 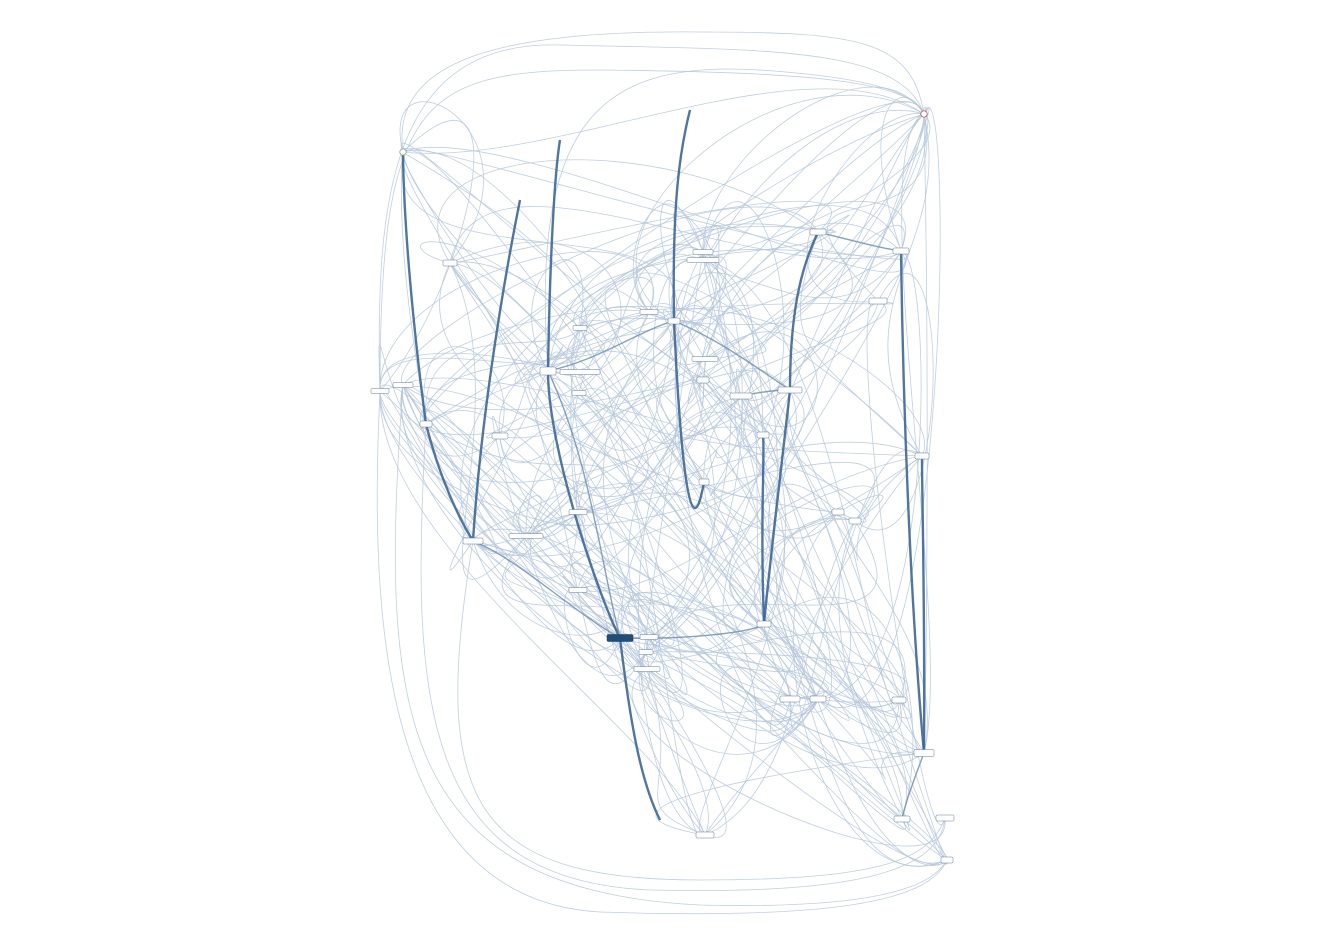 What do you see at coordinates (924, 114) in the screenshot?
I see `end-node` at bounding box center [924, 114].